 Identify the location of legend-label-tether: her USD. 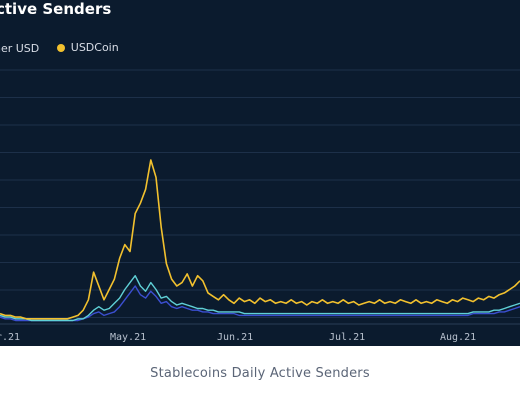
(20, 48).